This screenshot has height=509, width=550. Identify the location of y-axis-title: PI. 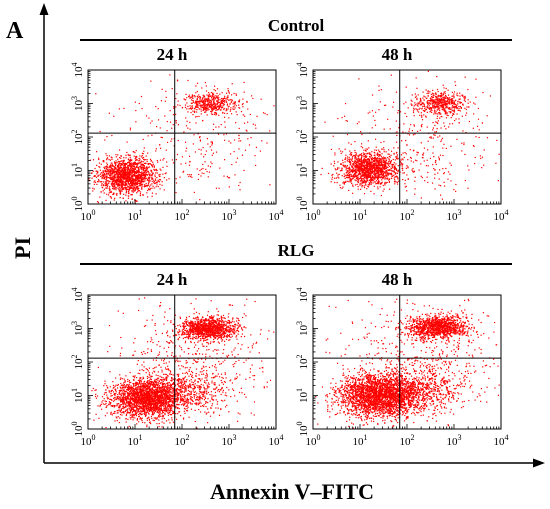
(22, 248).